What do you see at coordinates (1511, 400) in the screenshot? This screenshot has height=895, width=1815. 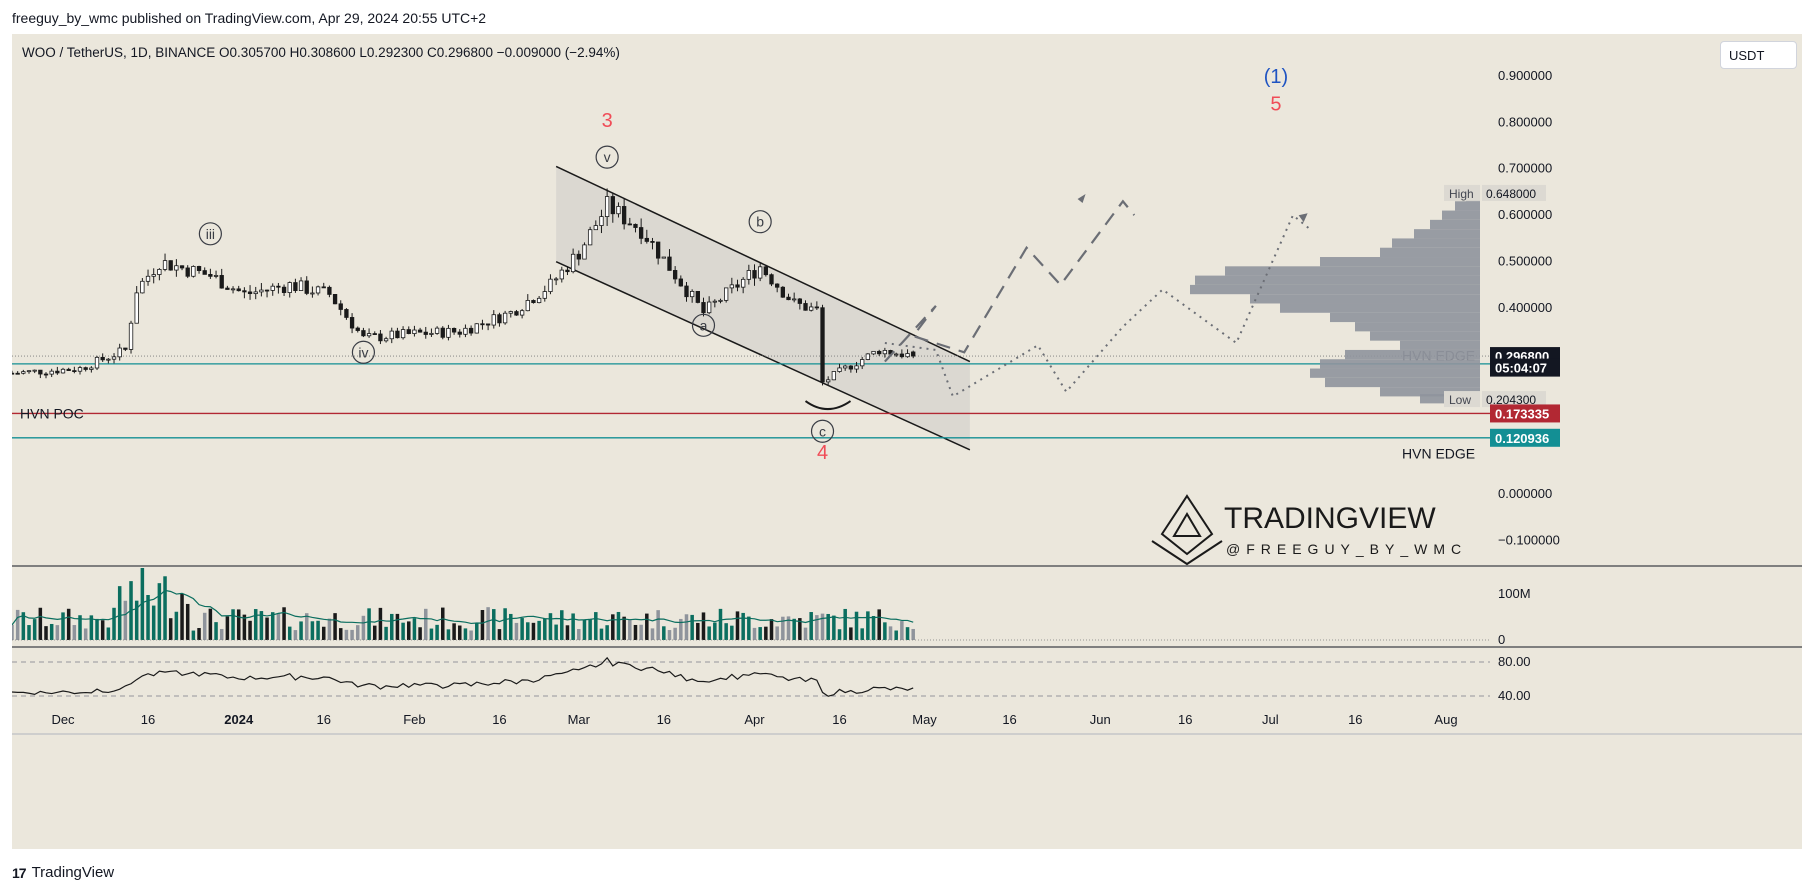 I see `profile-low-value: 0.204300` at bounding box center [1511, 400].